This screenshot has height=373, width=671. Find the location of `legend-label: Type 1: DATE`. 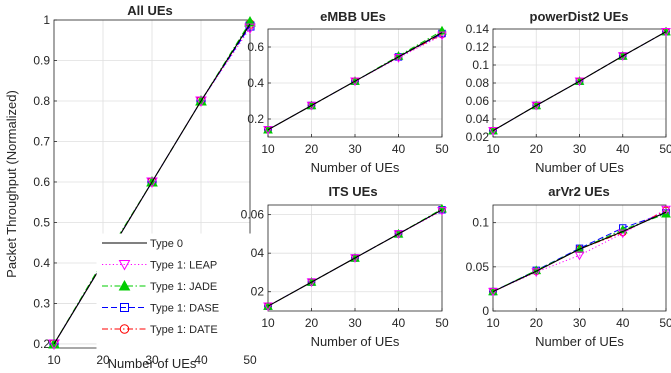

legend-label: Type 1: DATE is located at coordinates (184, 330).